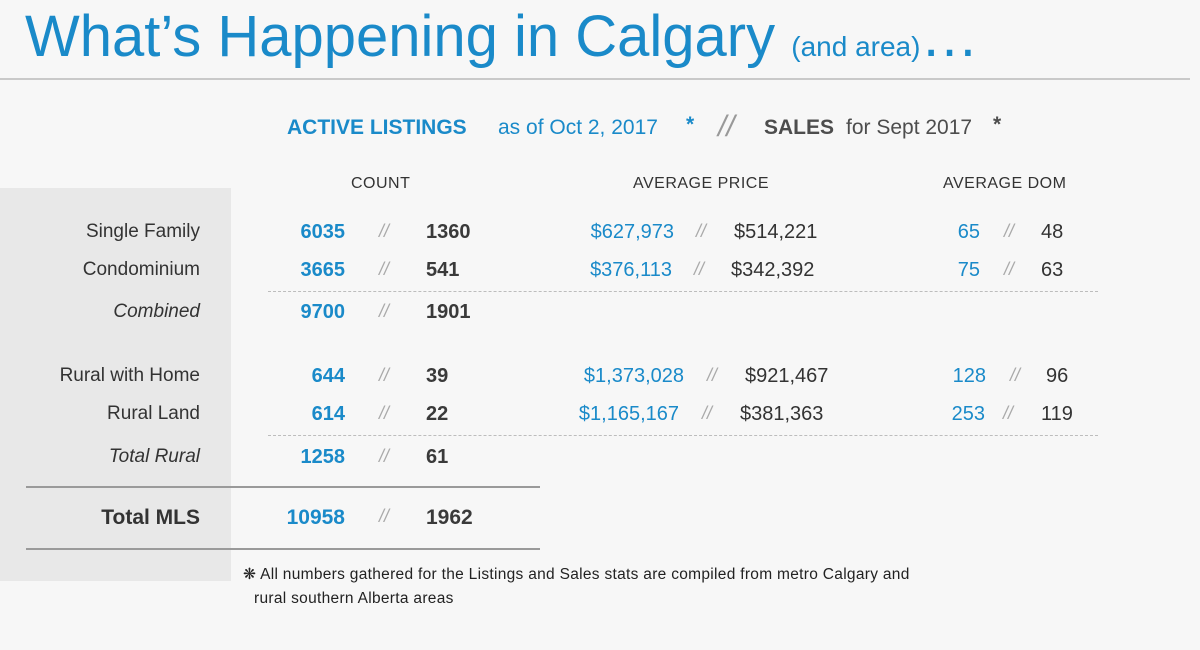  I want to click on listings-count: 3665, so click(323, 270).